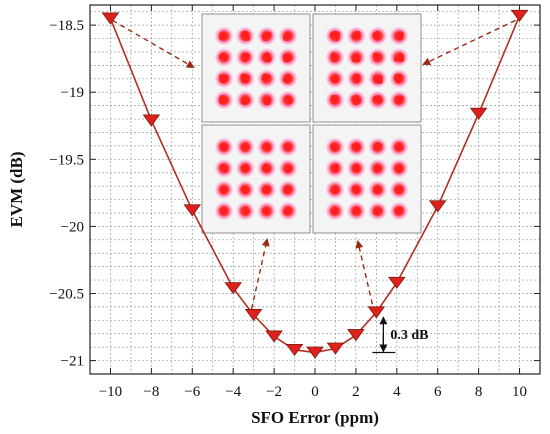 The height and width of the screenshot is (434, 550). What do you see at coordinates (151, 392) in the screenshot?
I see `x-tick-label: −8` at bounding box center [151, 392].